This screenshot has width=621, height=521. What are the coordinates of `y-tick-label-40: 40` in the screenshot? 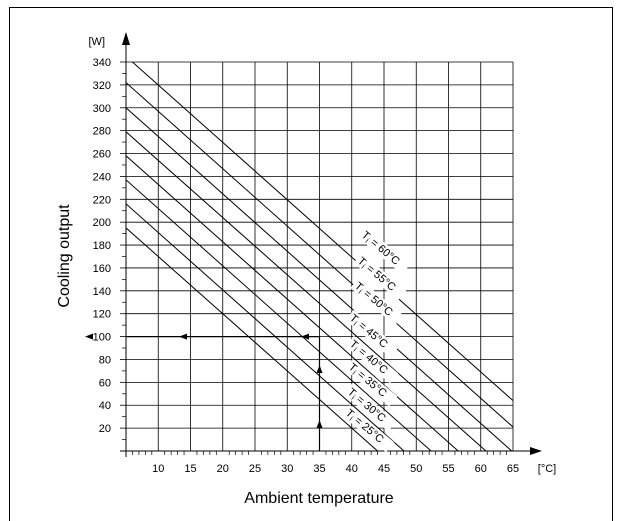 It's located at (105, 406).